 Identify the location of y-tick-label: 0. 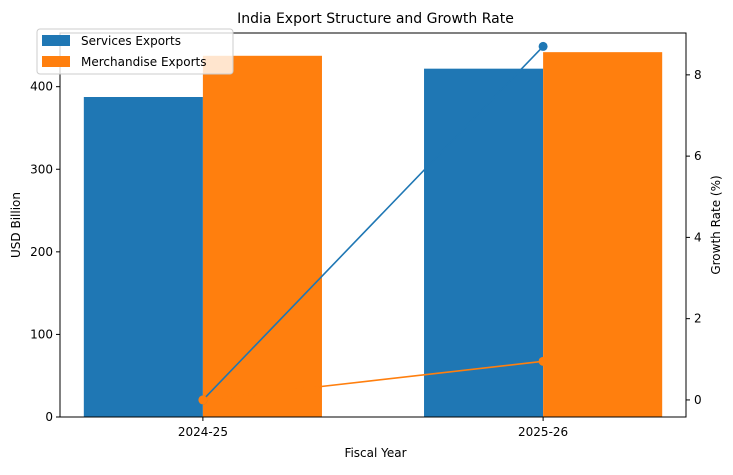
(49, 417).